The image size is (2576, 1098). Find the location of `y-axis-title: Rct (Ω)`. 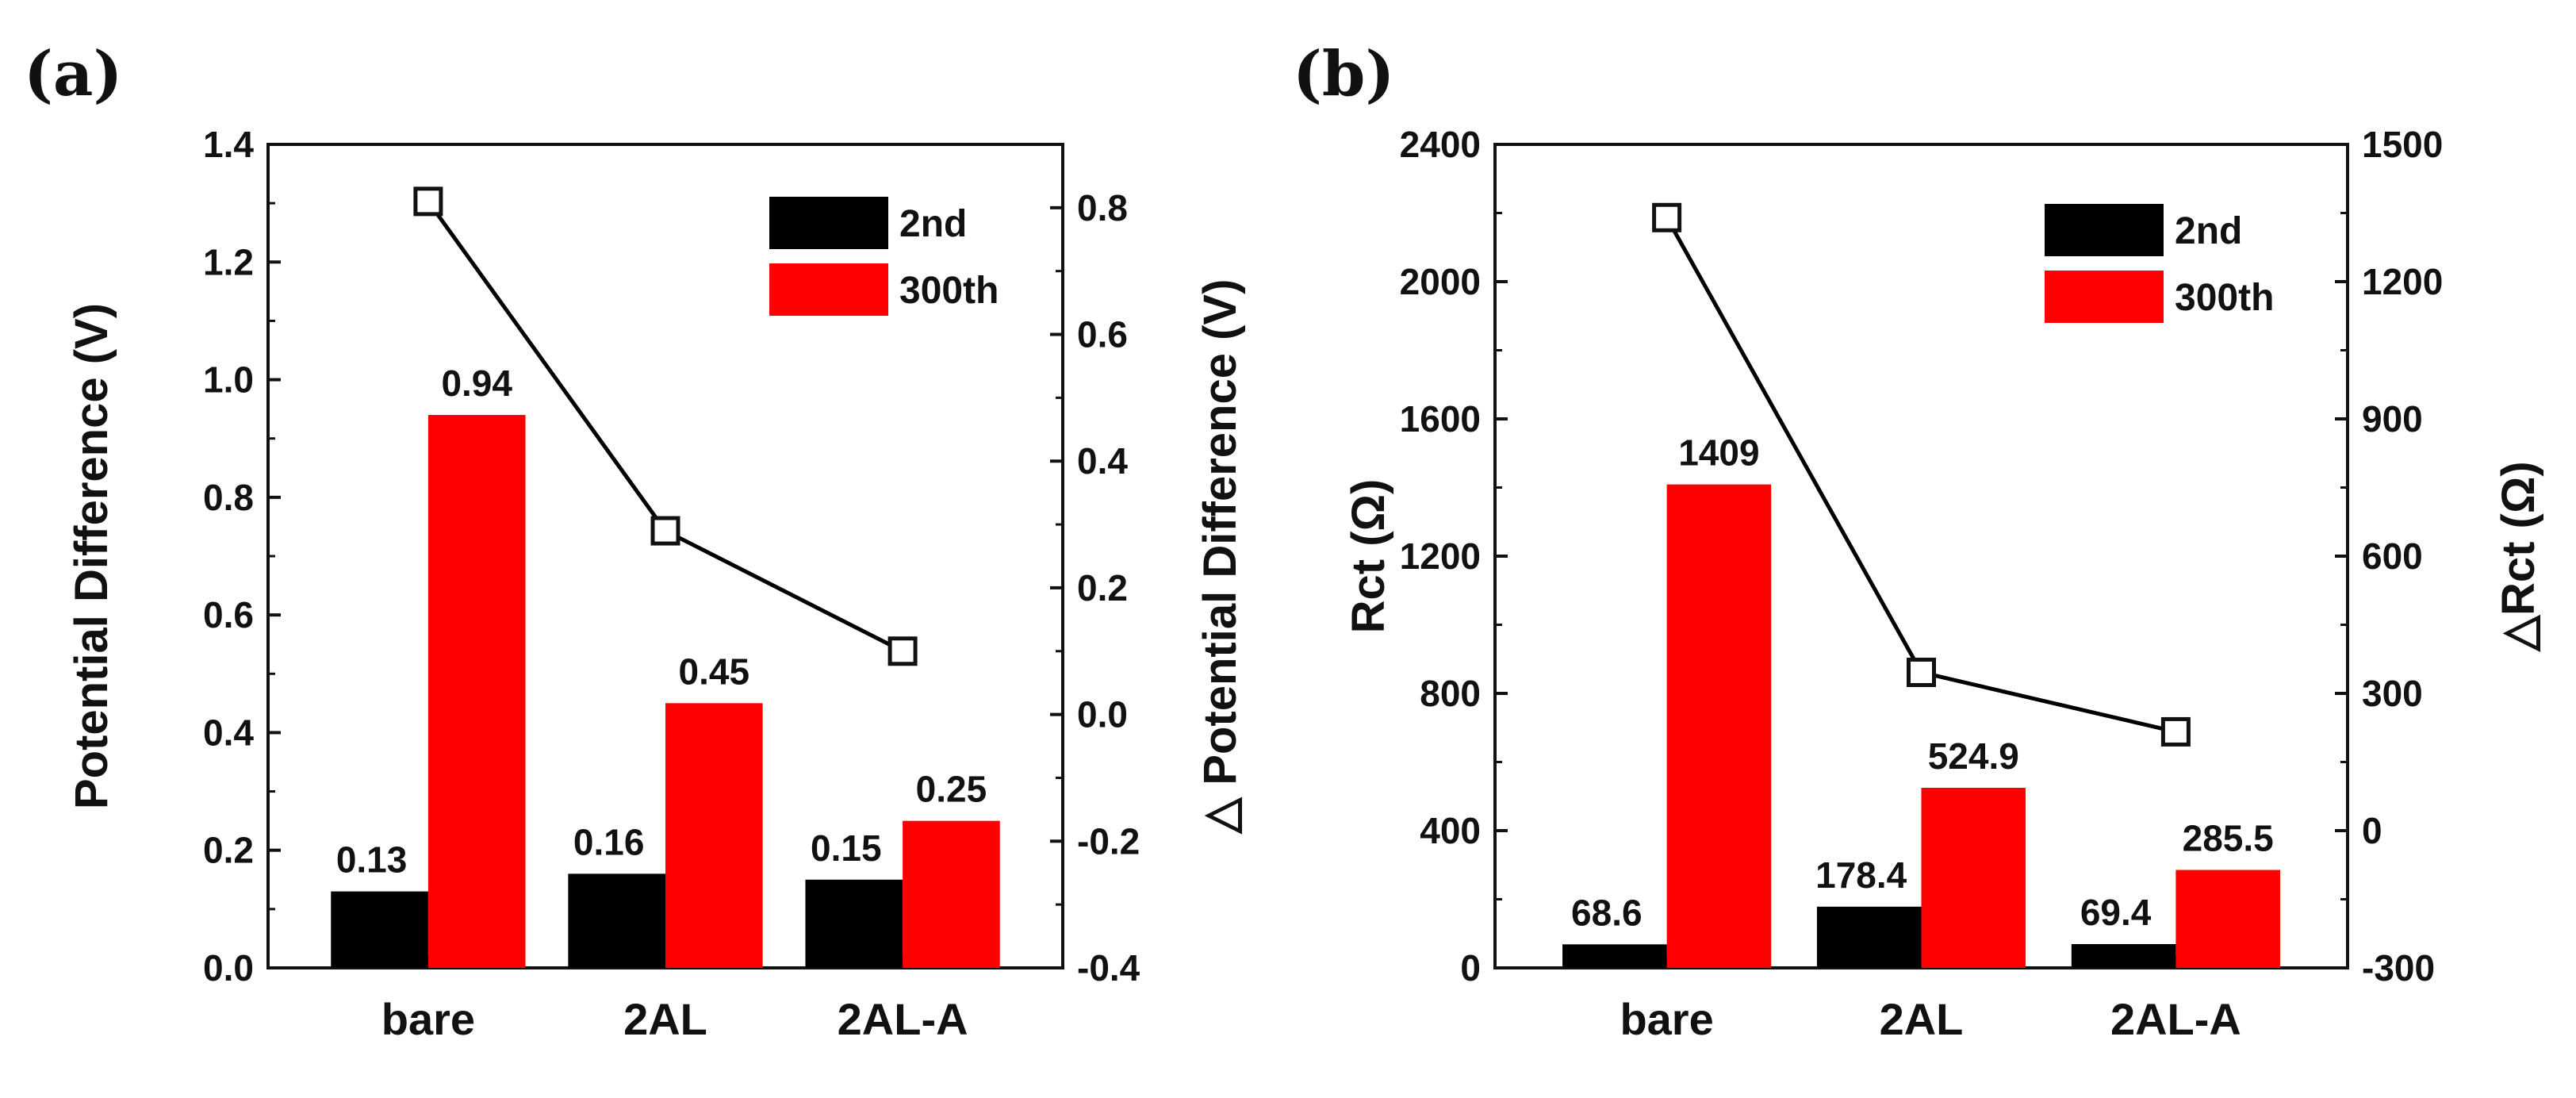

y-axis-title: Rct (Ω) is located at coordinates (1368, 556).